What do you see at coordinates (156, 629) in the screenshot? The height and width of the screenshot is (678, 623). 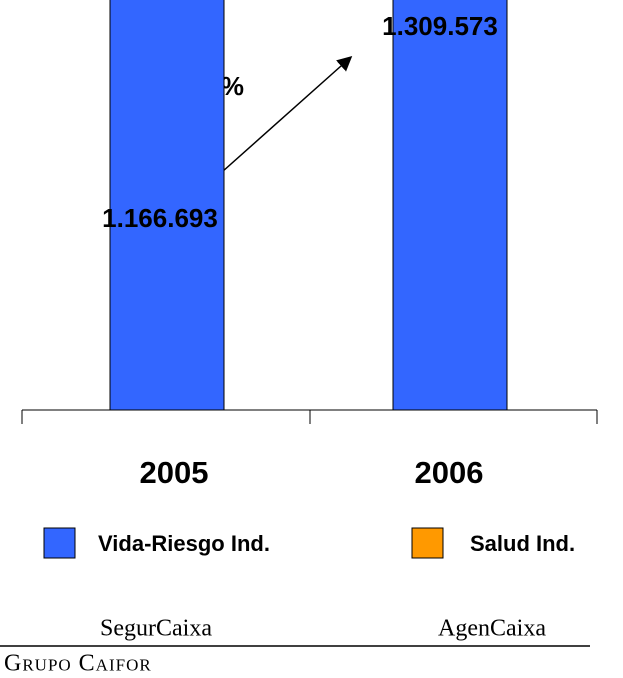 I see `logo-segurcaixa: SegurCaixa` at bounding box center [156, 629].